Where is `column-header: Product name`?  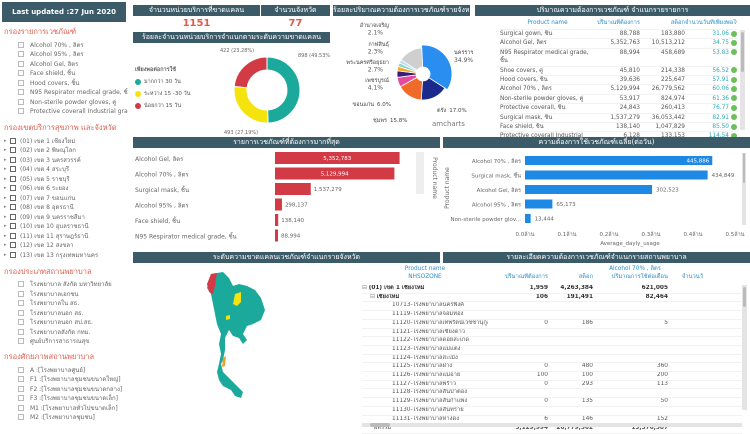 column-header: Product name is located at coordinates (547, 23).